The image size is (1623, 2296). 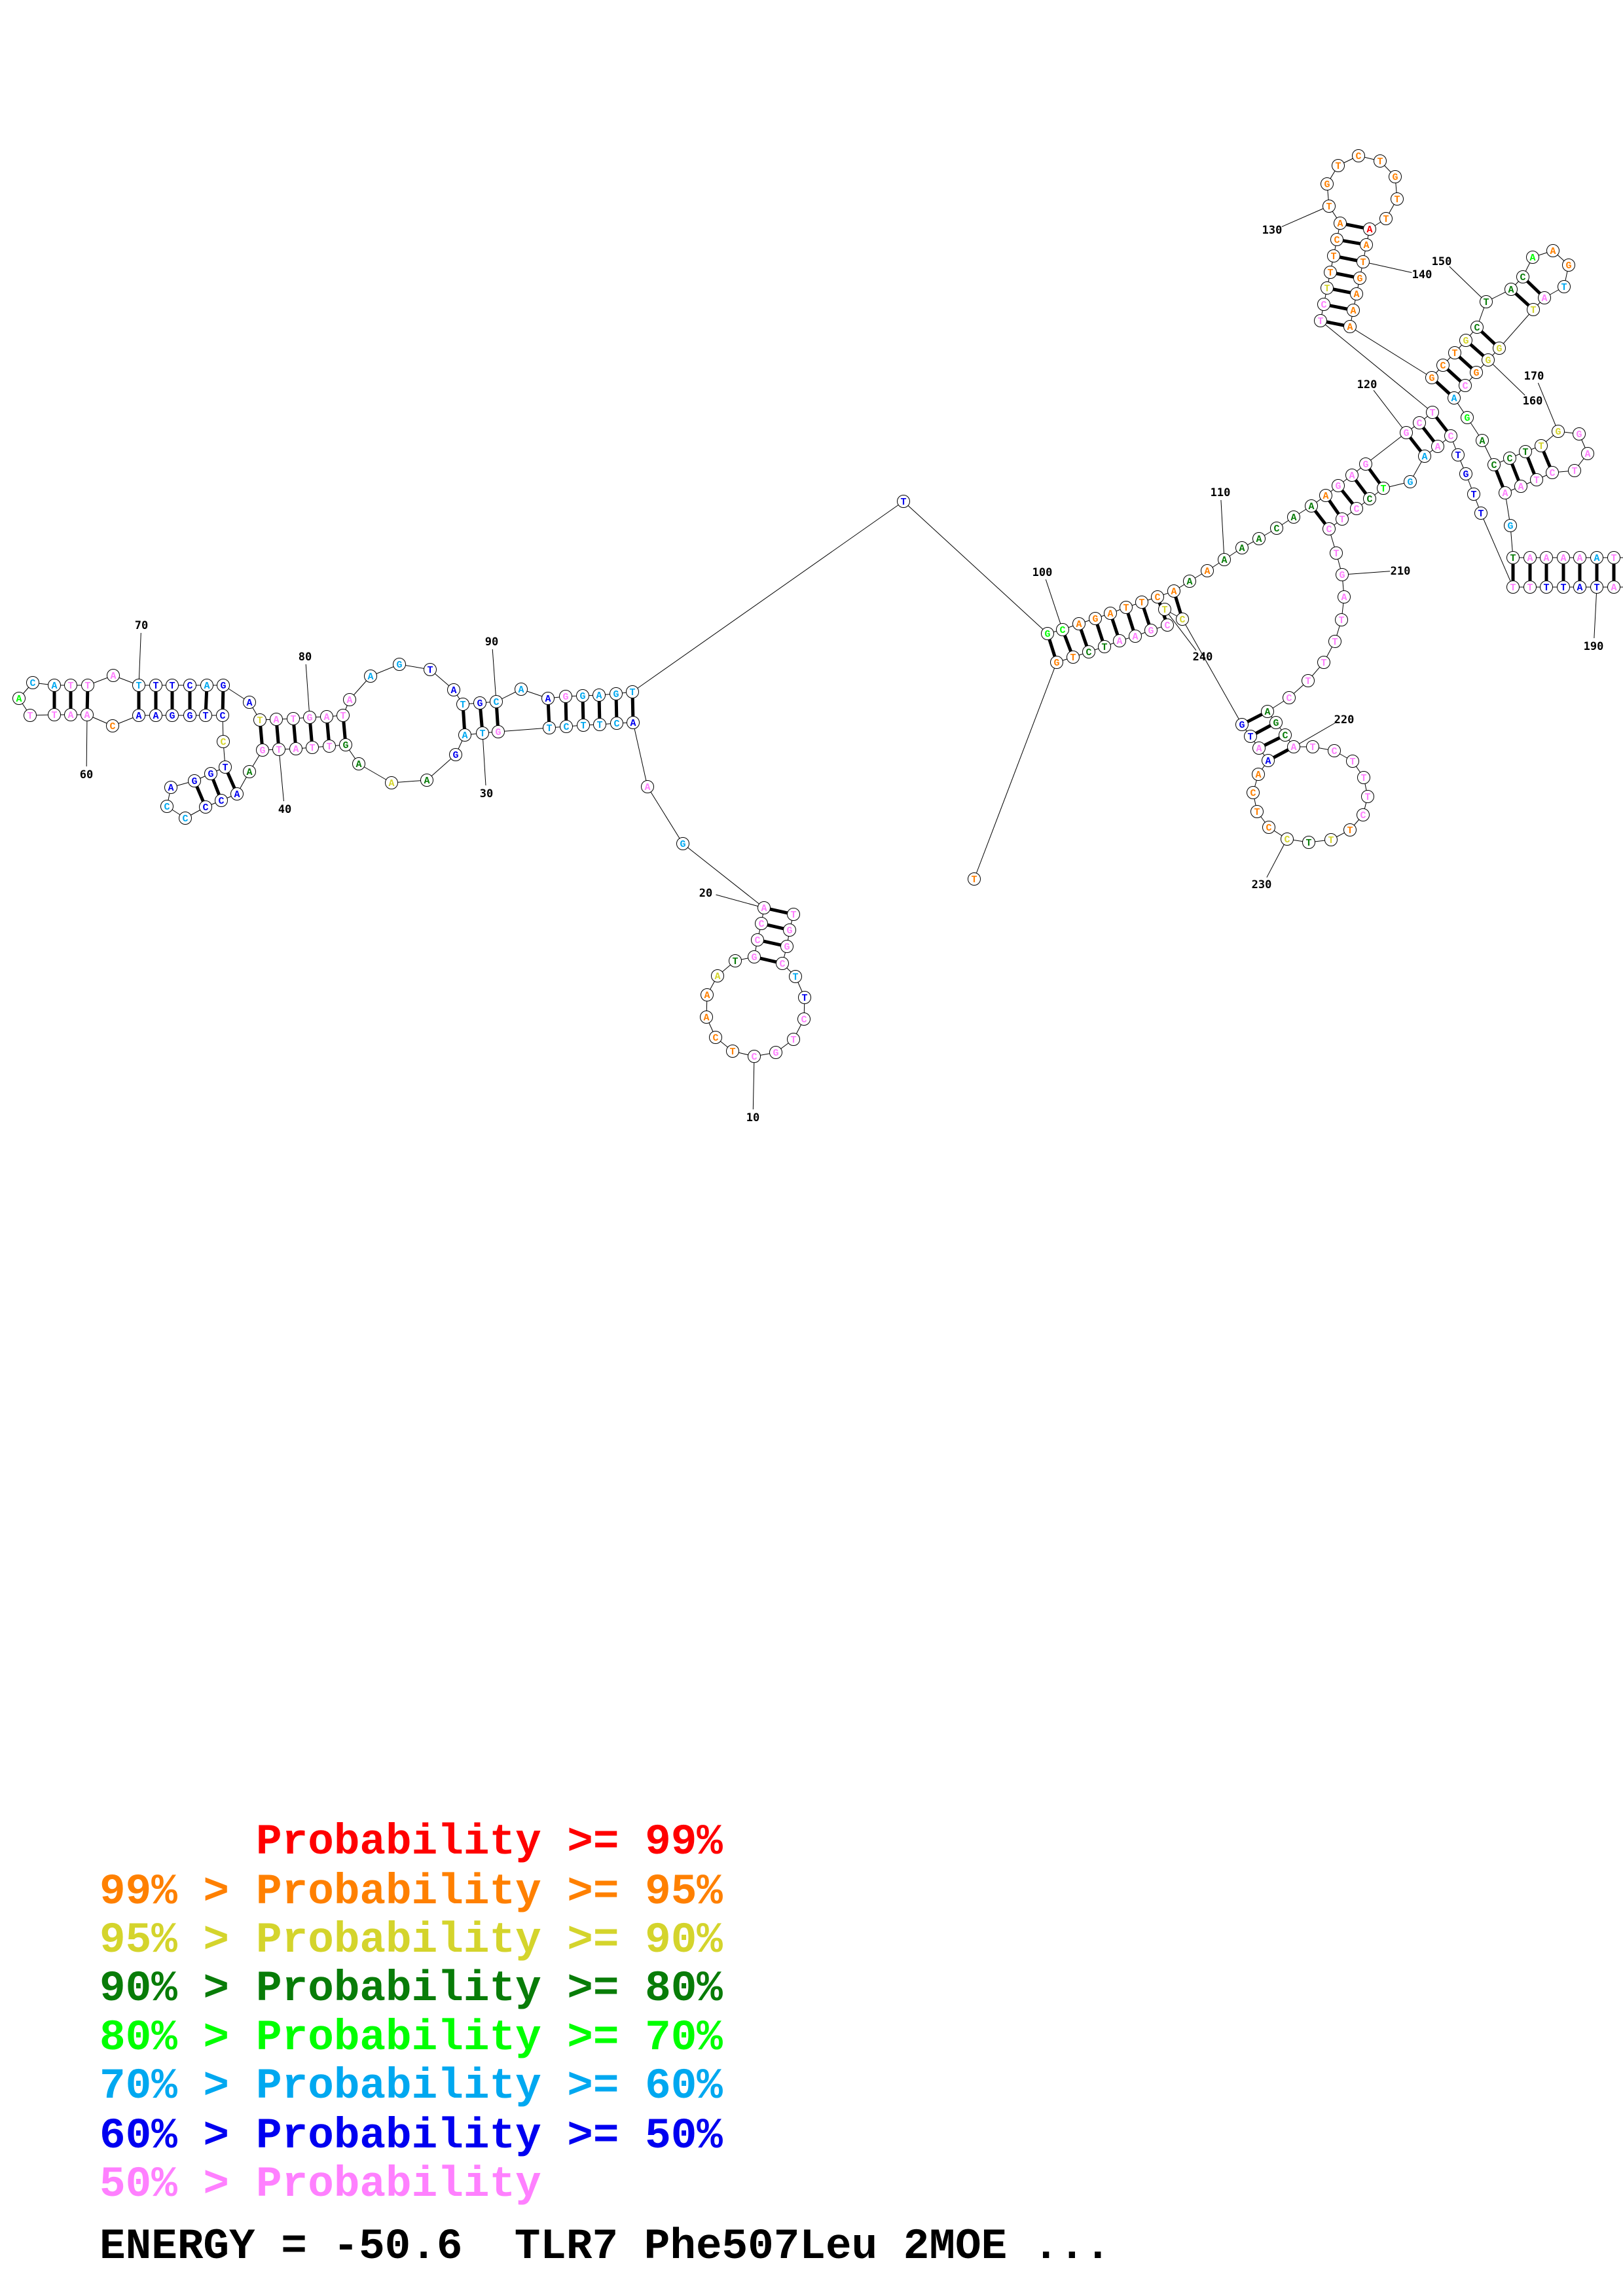 I want to click on position-label: 160, so click(x=1533, y=401).